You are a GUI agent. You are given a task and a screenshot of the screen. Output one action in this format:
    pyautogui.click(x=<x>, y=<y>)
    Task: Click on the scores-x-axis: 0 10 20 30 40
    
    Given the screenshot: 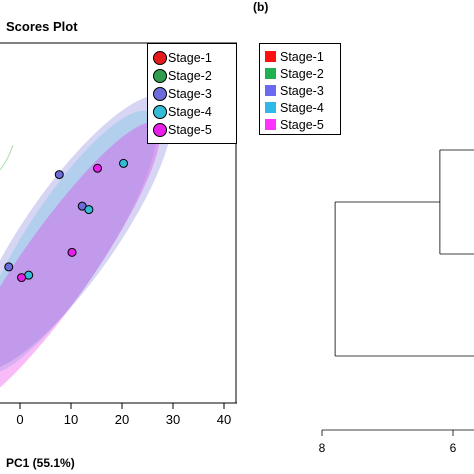 What is the action you would take?
    pyautogui.click(x=123, y=415)
    